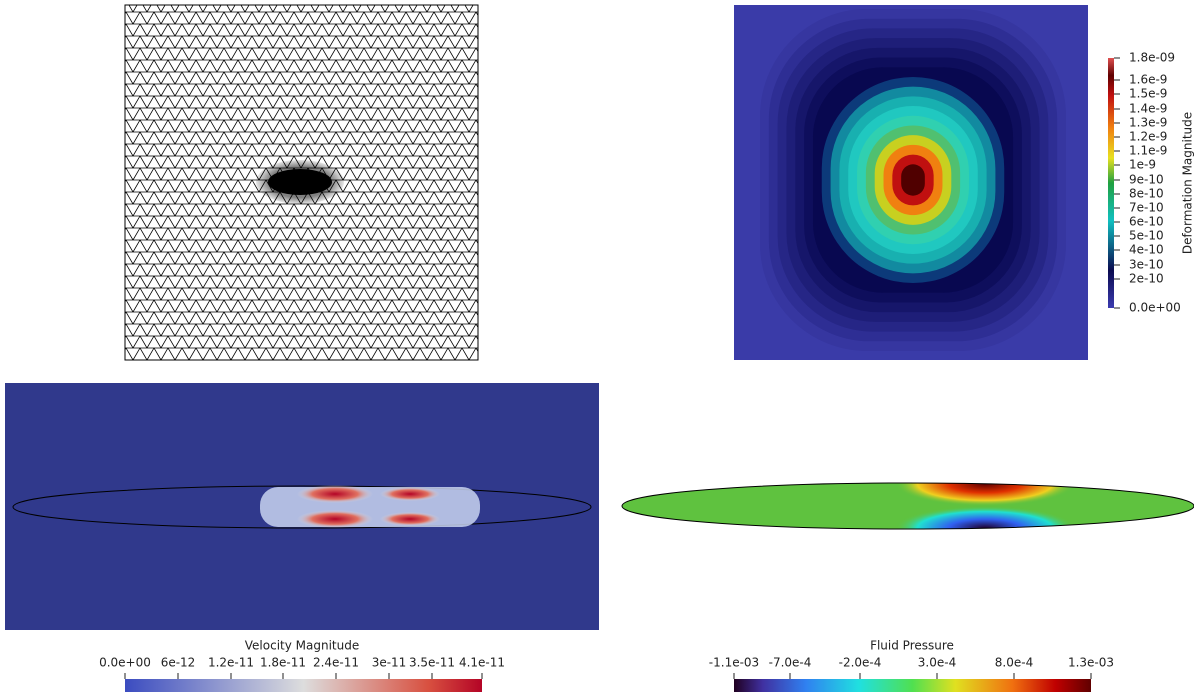  Describe the element at coordinates (937, 663) in the screenshot. I see `tick-label: 3.0e-4` at that location.